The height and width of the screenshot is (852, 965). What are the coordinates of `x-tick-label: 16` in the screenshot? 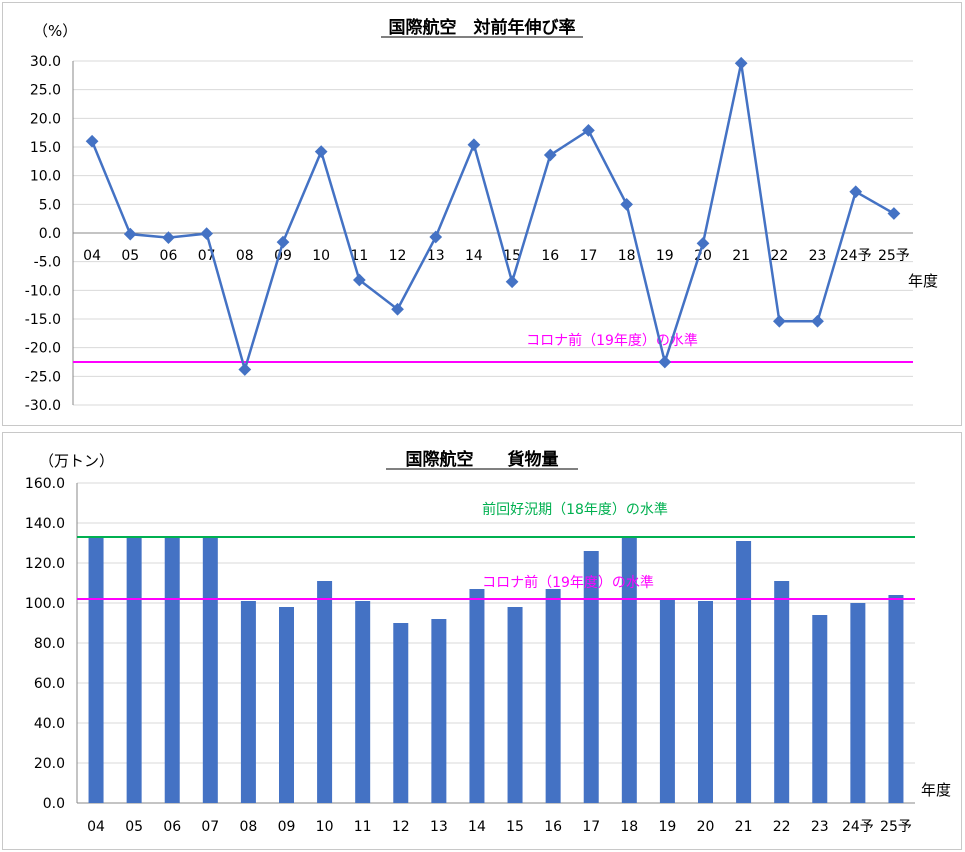 It's located at (553, 827).